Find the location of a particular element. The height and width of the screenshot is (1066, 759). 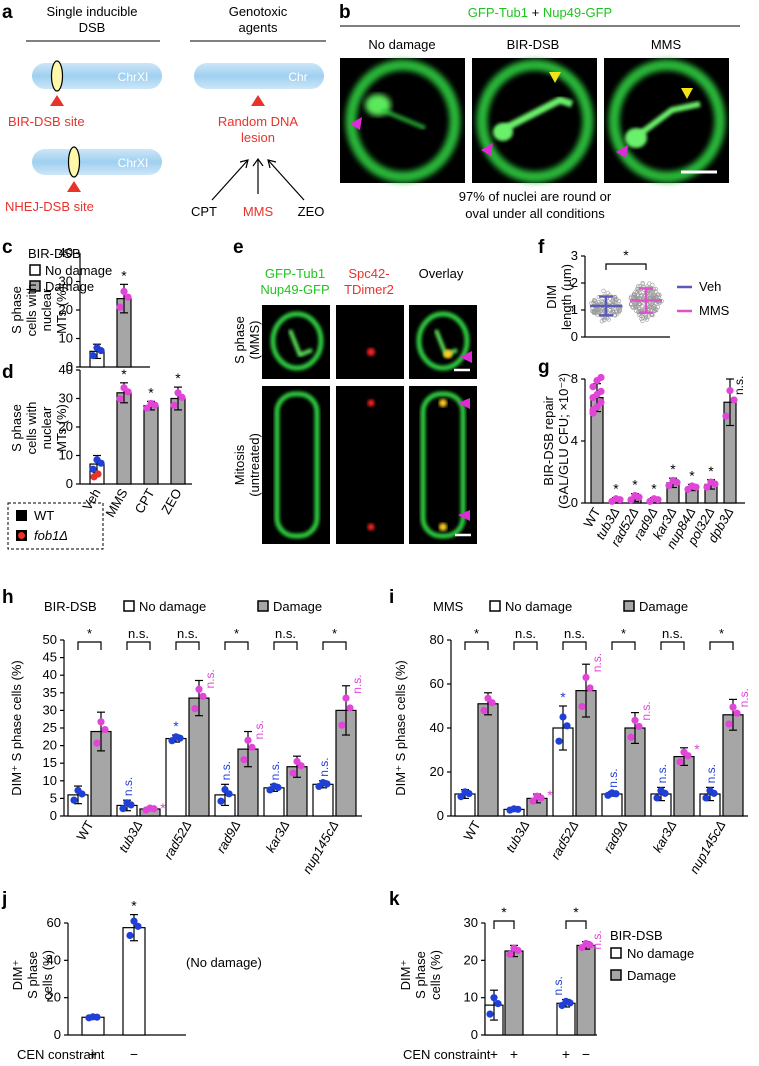

bir-dsb-cut-site is located at coordinates (57, 76).